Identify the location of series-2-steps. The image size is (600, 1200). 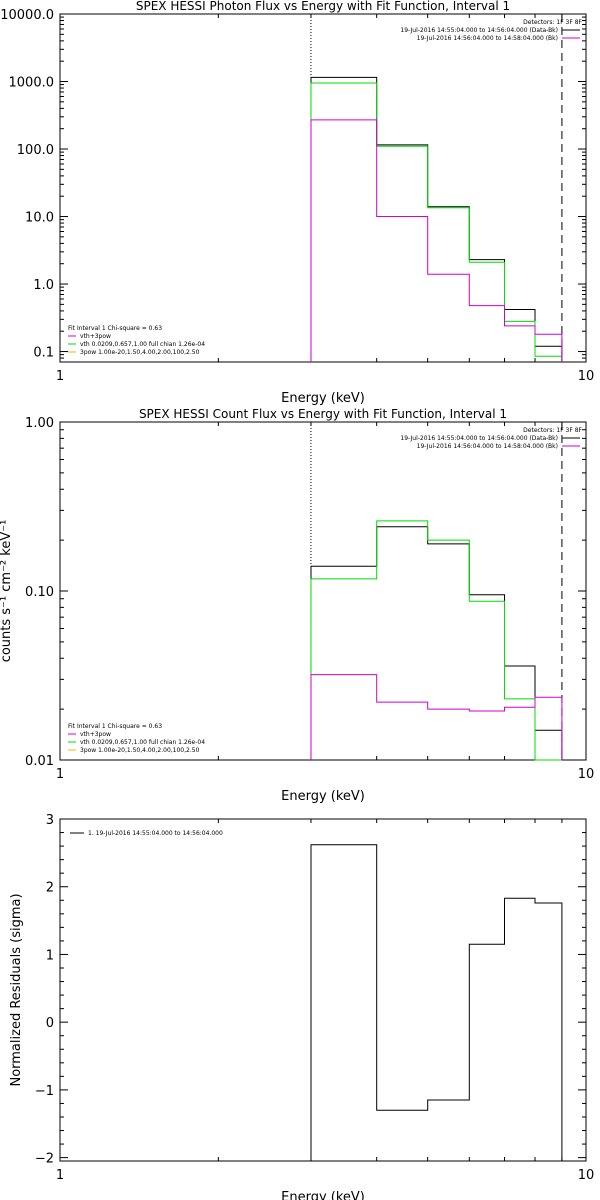
(436, 640).